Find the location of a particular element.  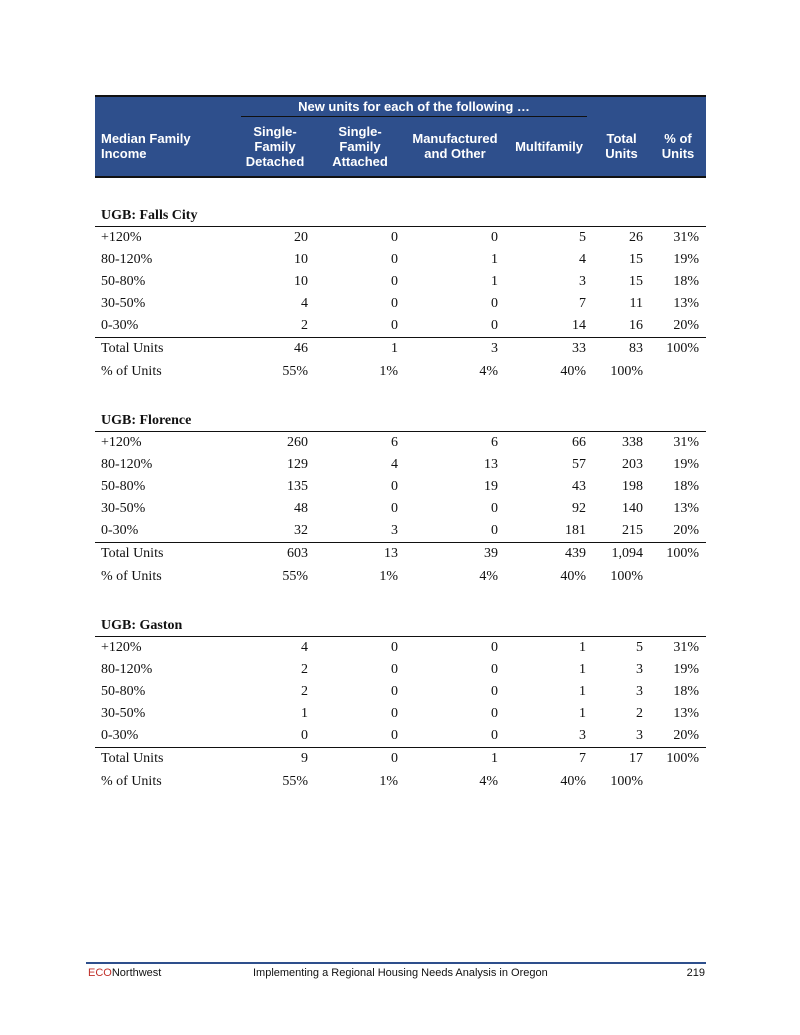

column-header: Multifamily is located at coordinates (549, 148).